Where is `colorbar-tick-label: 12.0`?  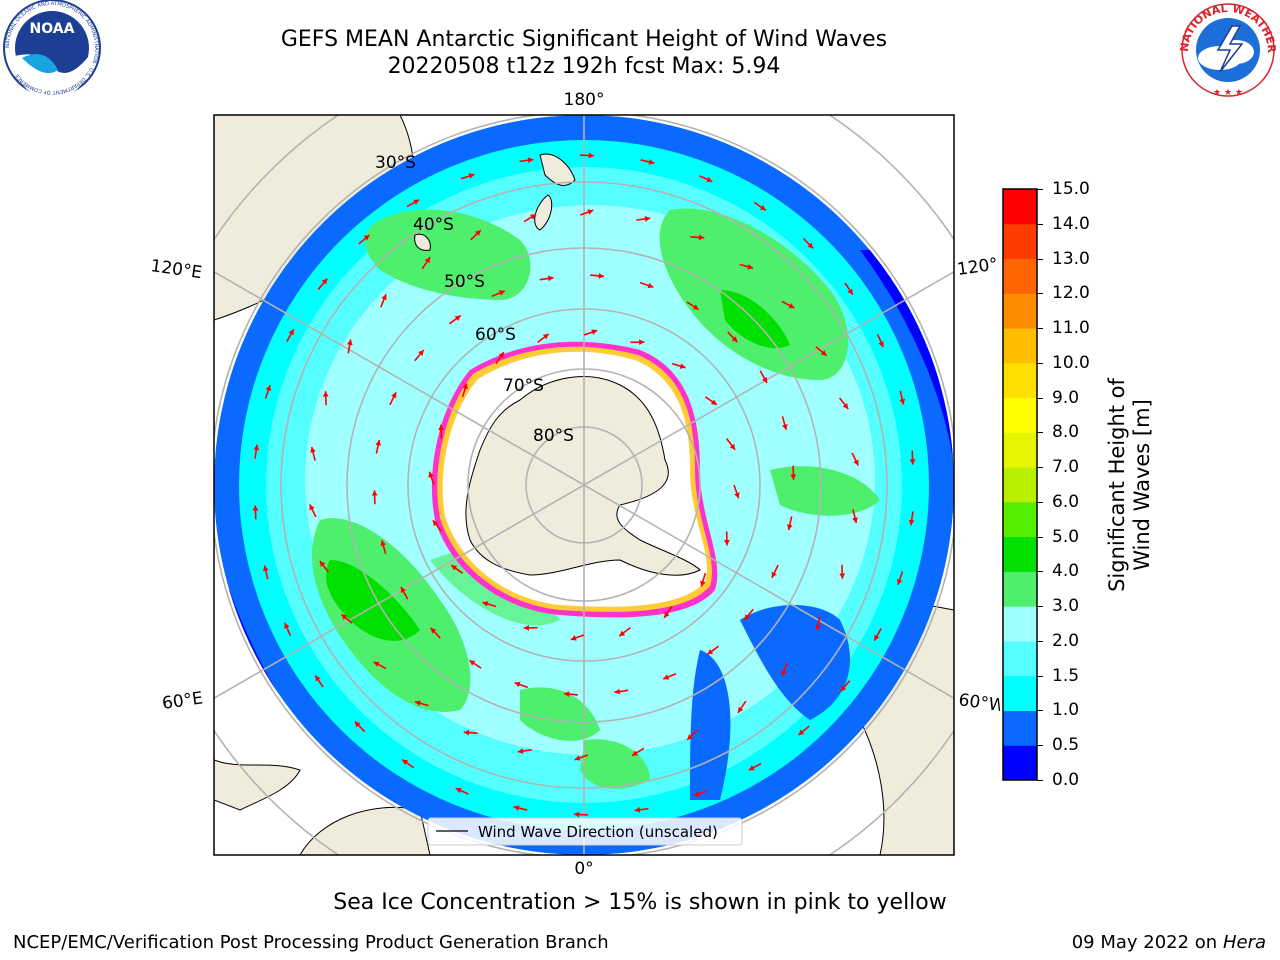
colorbar-tick-label: 12.0 is located at coordinates (1071, 293).